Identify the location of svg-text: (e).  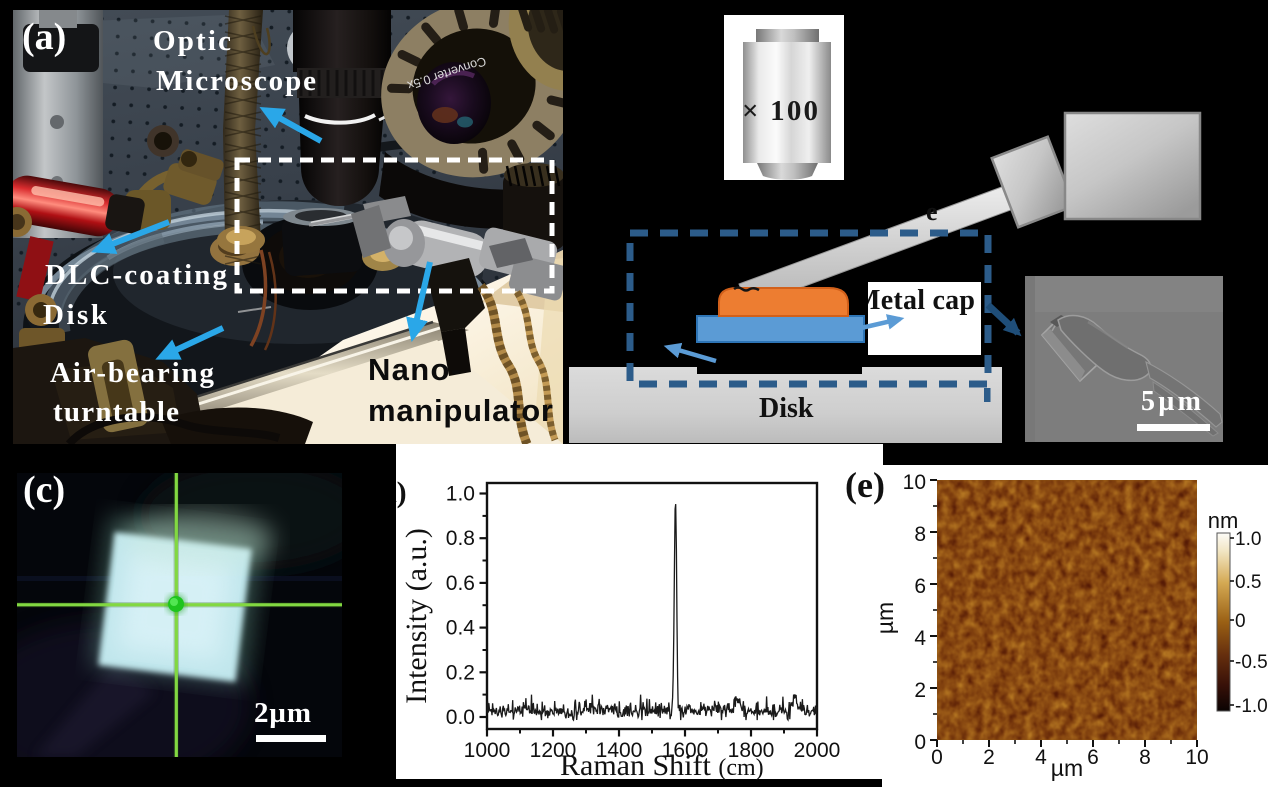
(865, 485).